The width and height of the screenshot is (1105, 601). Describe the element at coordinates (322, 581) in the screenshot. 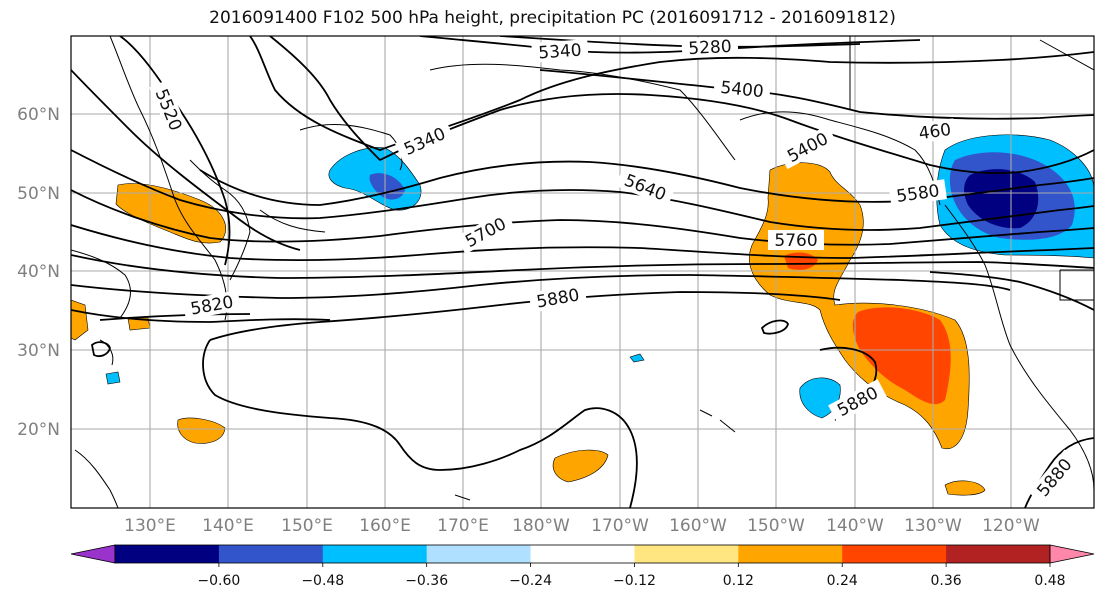

I see `colorbar-tick-label: −0.48` at that location.